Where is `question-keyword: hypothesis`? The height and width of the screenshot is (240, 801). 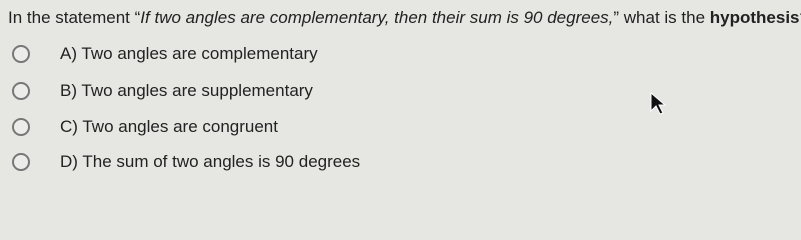
question-keyword: hypothesis is located at coordinates (754, 17).